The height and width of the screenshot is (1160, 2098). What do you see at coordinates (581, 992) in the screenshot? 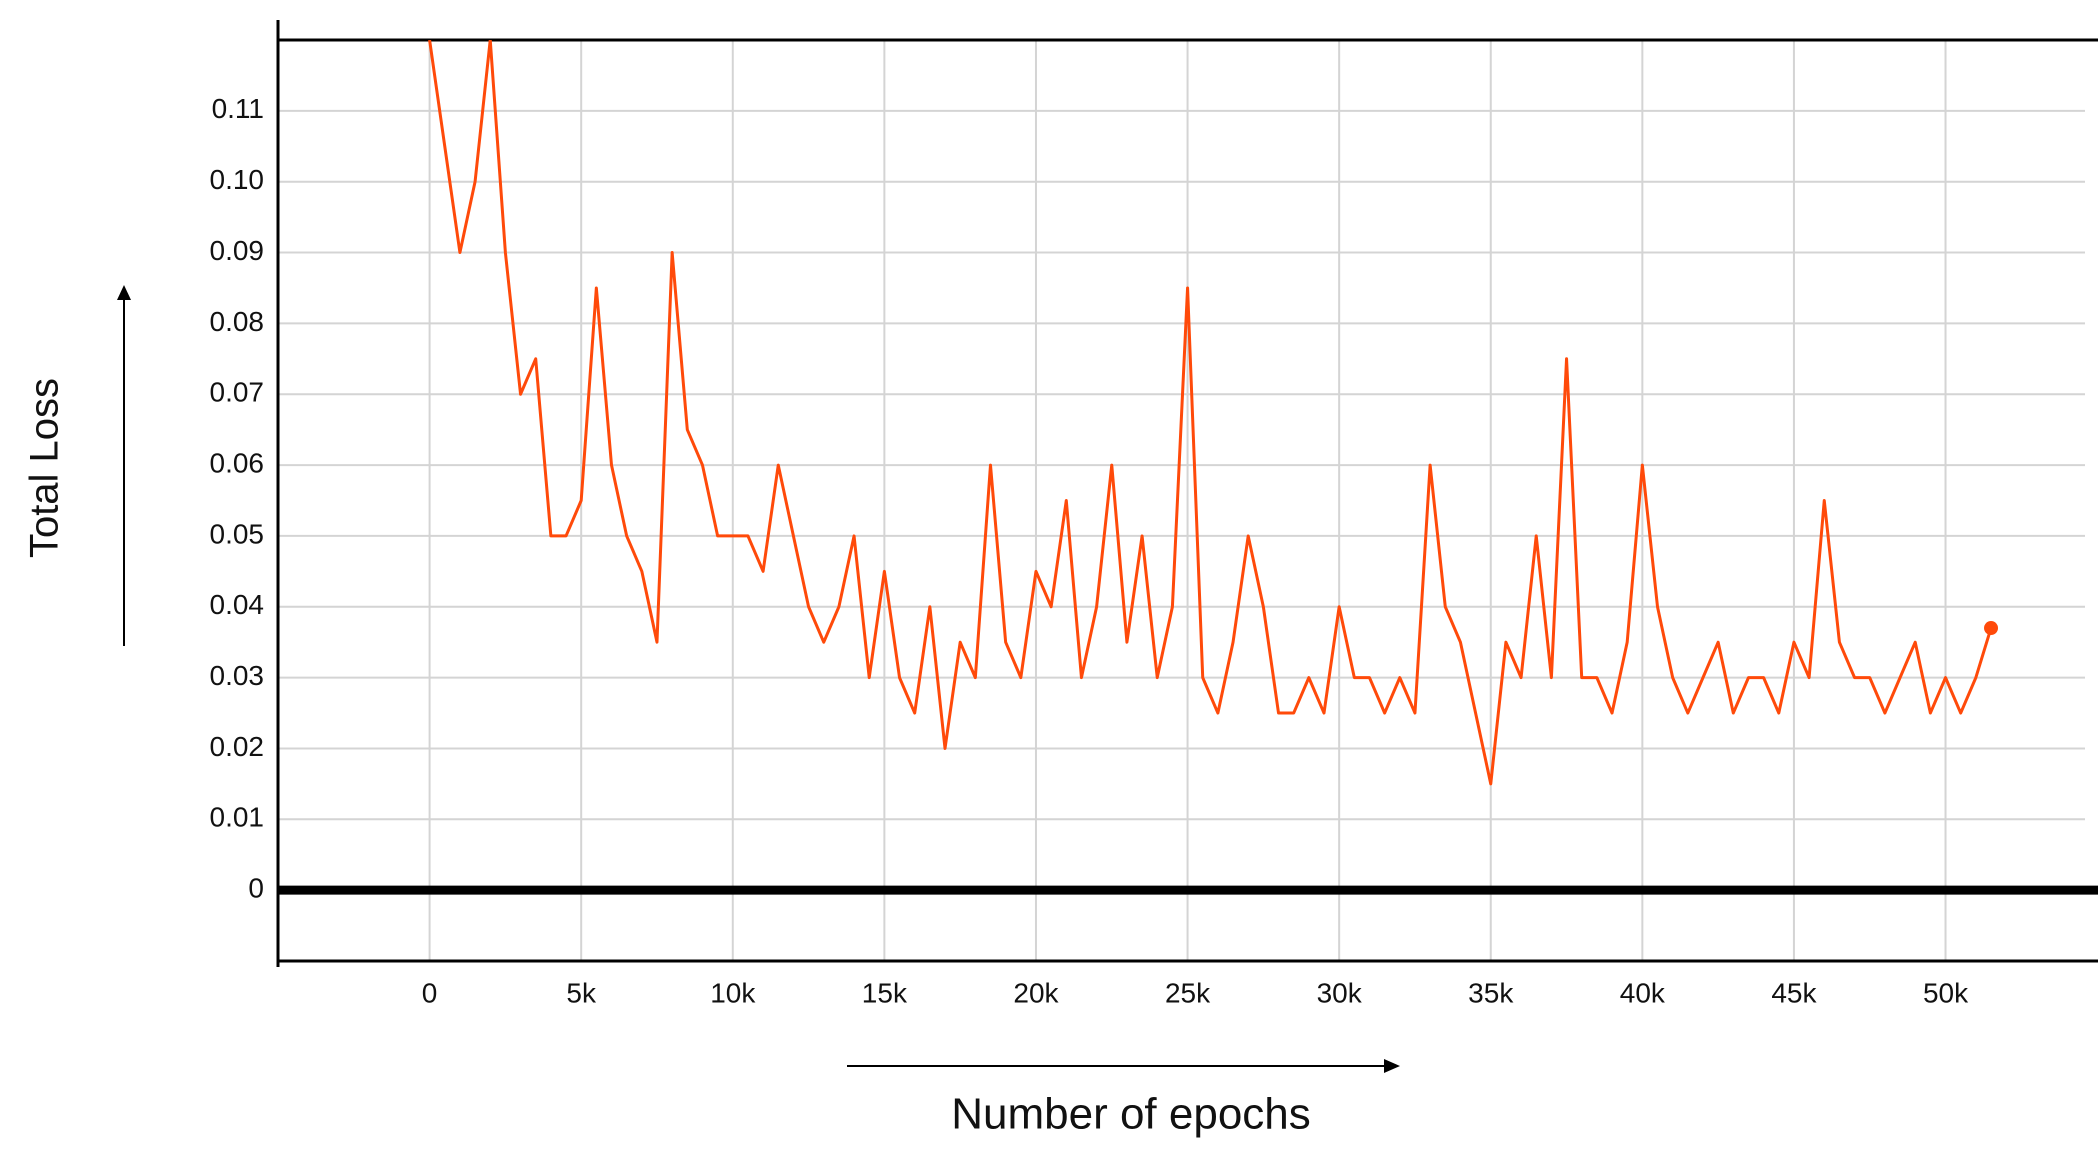
I see `x-tick-label: 5k` at bounding box center [581, 992].